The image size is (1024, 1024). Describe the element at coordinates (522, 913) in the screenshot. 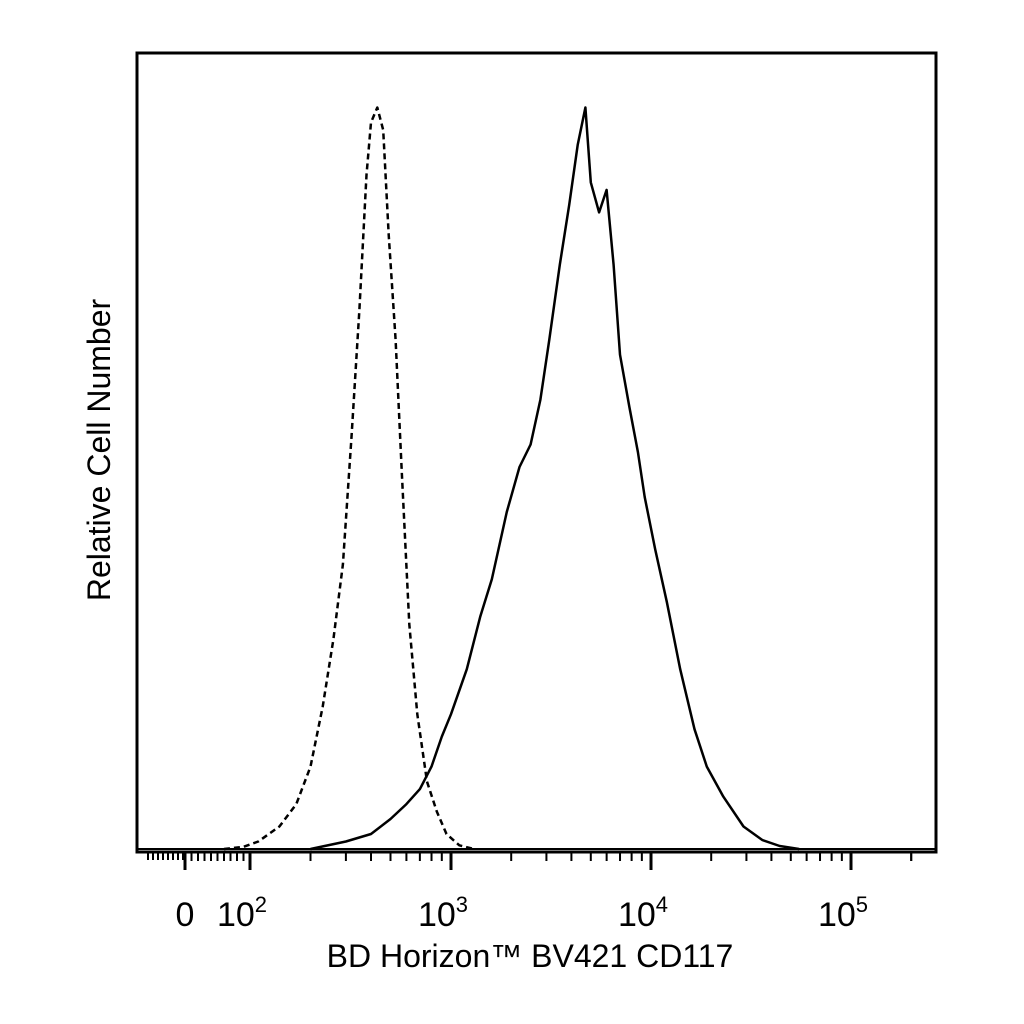

I see `x-tick-labels: 0 10² 10³ 10⁴ 10⁵` at that location.